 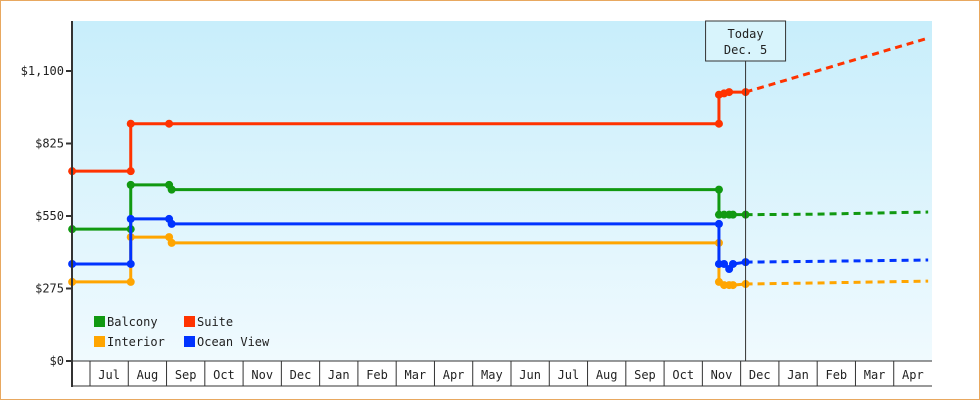 I want to click on legend-label: Suite, so click(x=215, y=322).